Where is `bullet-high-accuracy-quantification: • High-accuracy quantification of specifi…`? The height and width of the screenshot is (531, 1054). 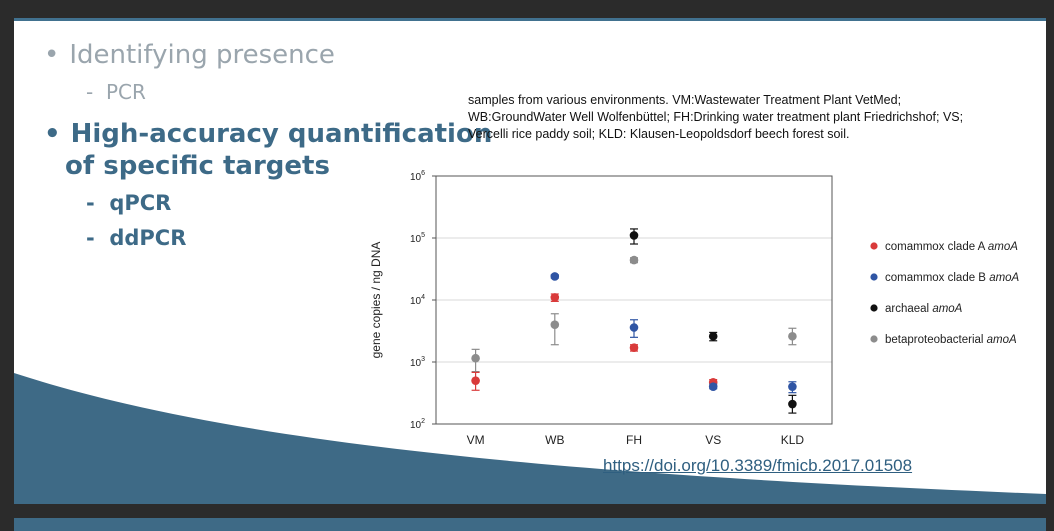
bullet-high-accuracy-quantification: • High-accuracy quantification of specifi… is located at coordinates (268, 150).